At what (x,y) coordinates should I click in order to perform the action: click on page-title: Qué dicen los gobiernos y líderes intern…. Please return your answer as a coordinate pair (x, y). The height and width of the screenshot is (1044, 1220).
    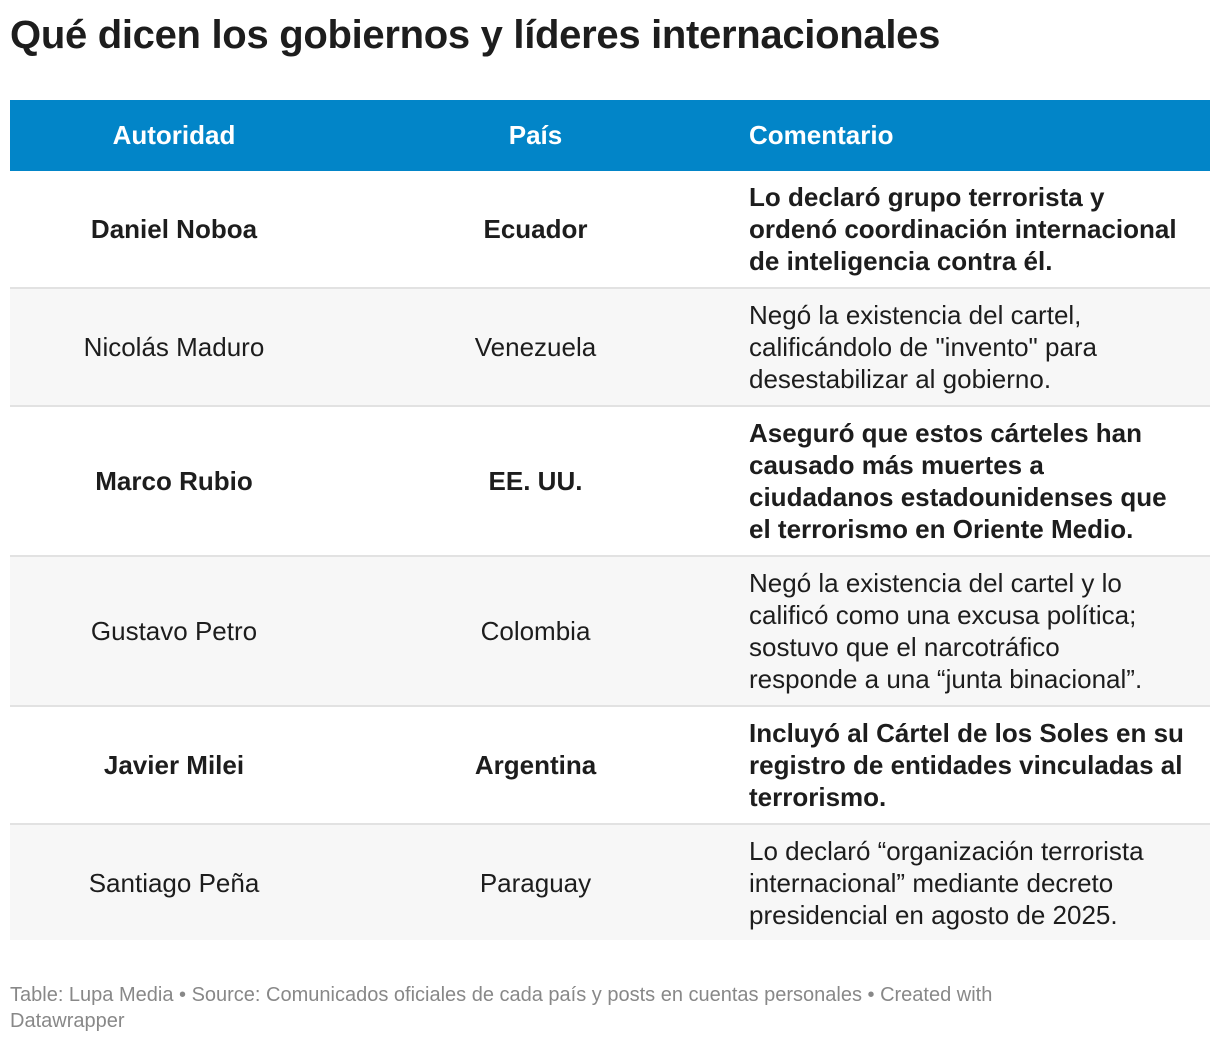
    Looking at the image, I should click on (475, 35).